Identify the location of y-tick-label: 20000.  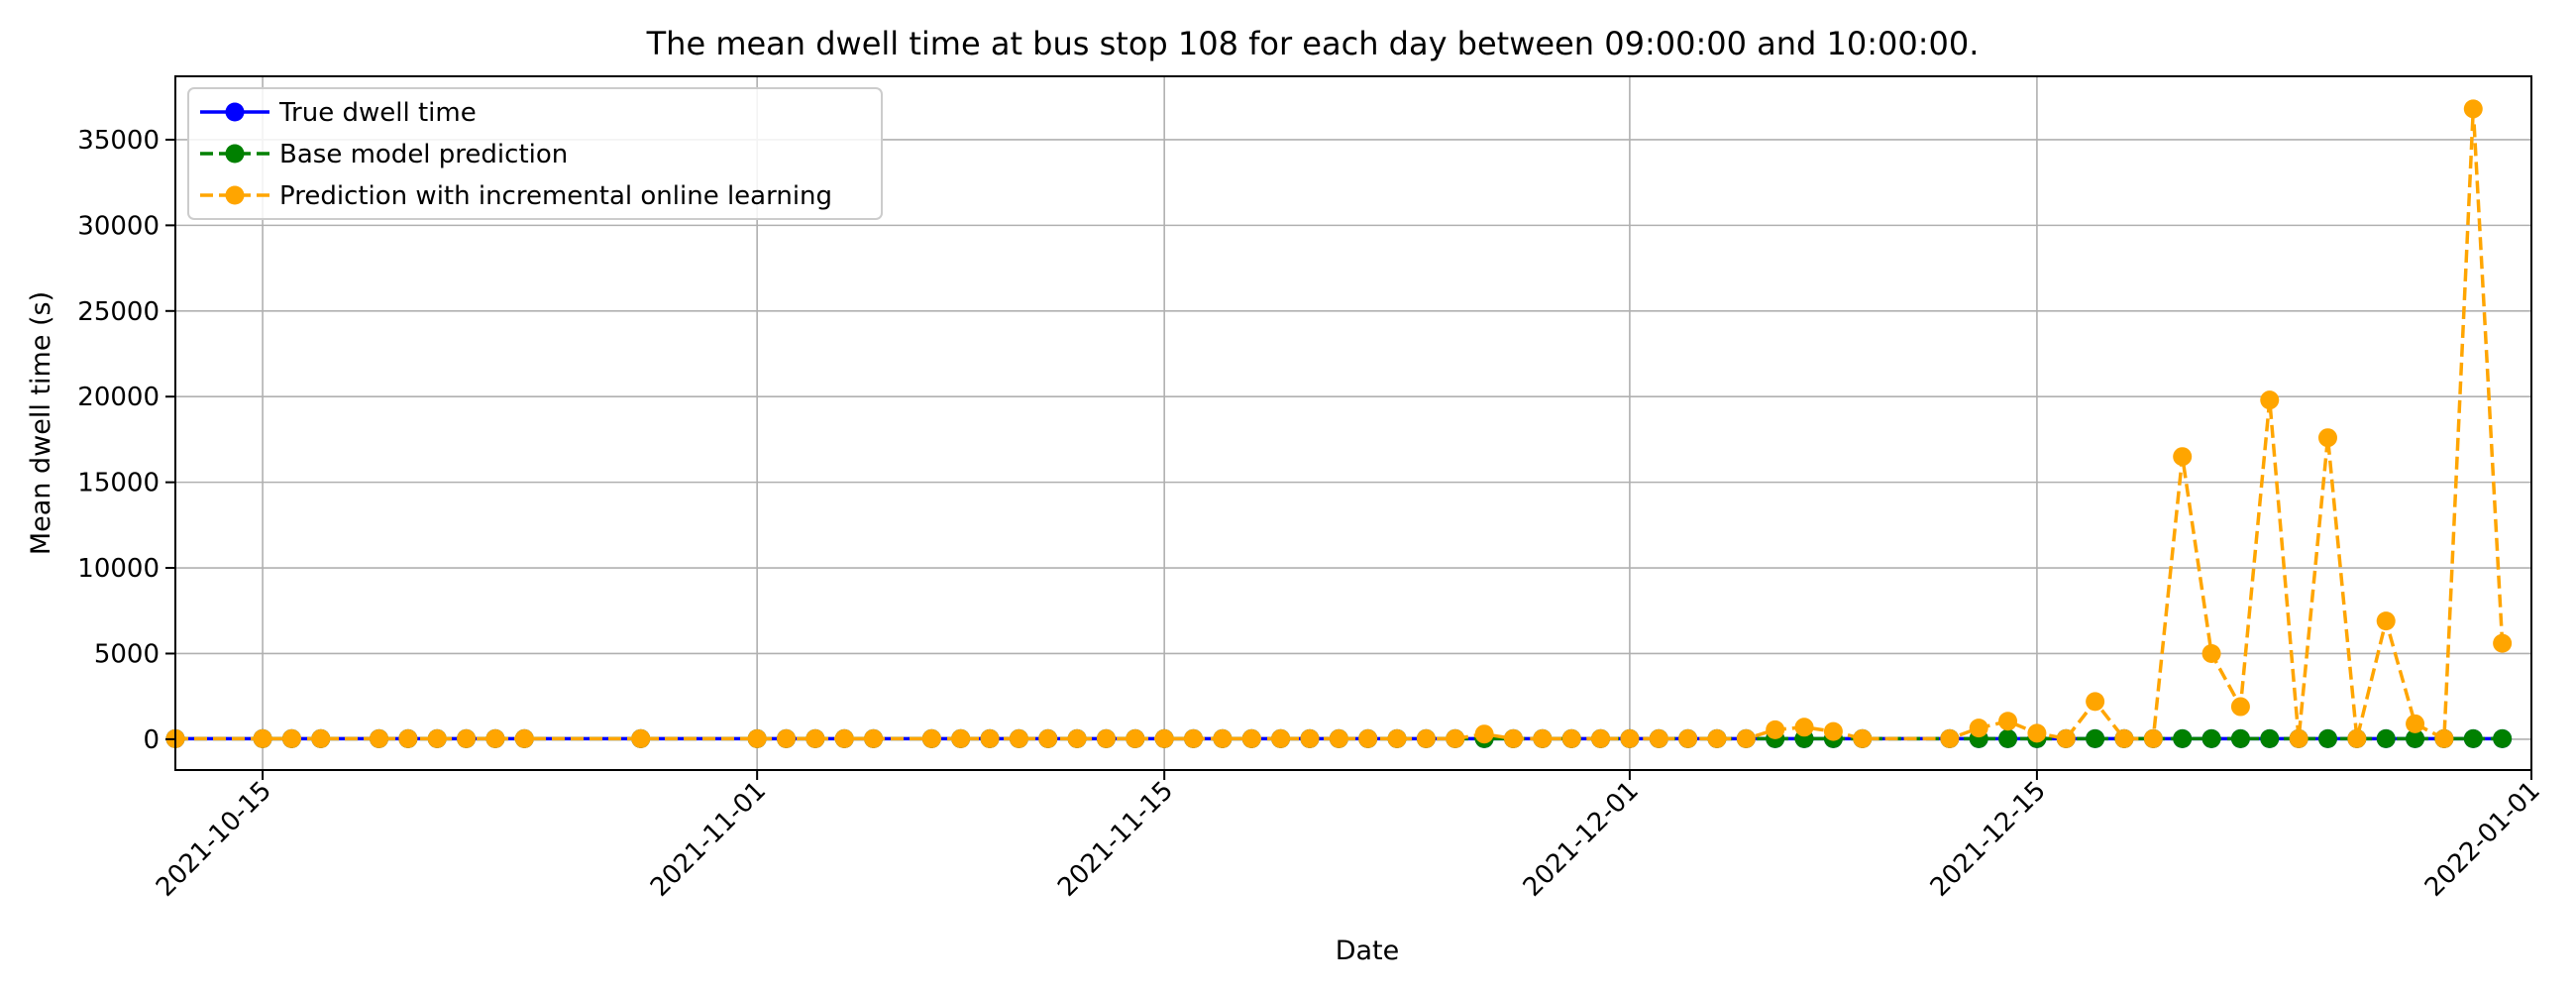
(118, 398).